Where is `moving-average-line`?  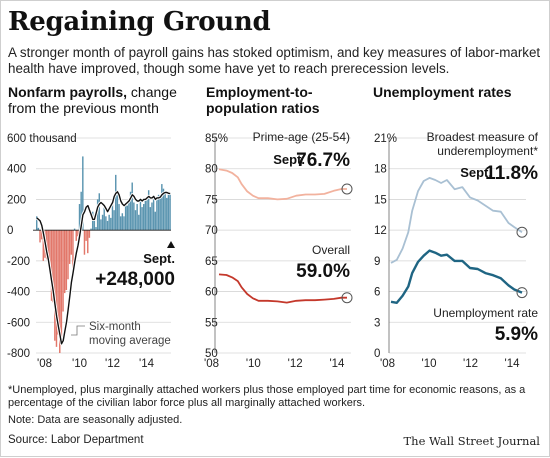
moving-average-line is located at coordinates (103, 268).